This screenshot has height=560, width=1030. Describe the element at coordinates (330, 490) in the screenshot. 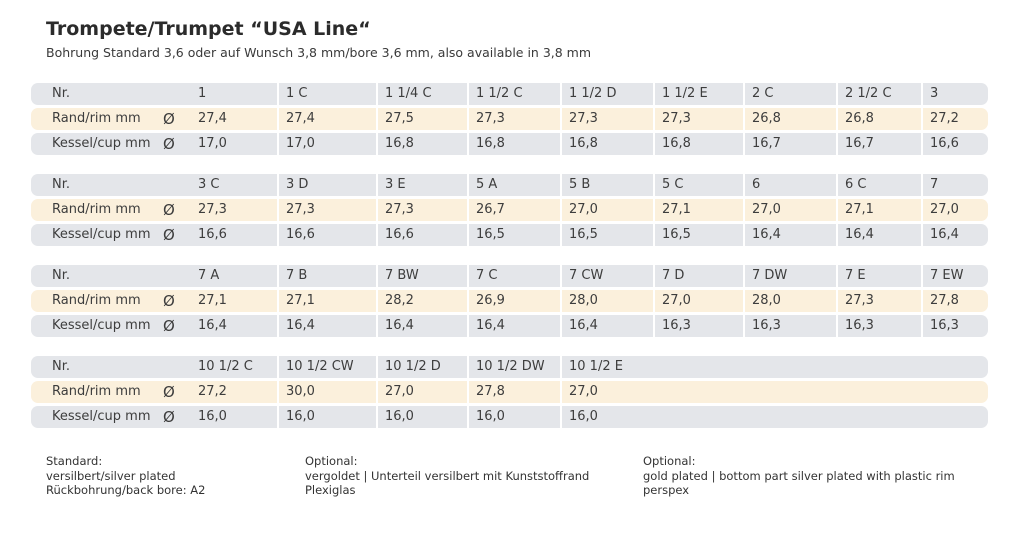

I see `footer-optional-line: Plexiglas` at that location.